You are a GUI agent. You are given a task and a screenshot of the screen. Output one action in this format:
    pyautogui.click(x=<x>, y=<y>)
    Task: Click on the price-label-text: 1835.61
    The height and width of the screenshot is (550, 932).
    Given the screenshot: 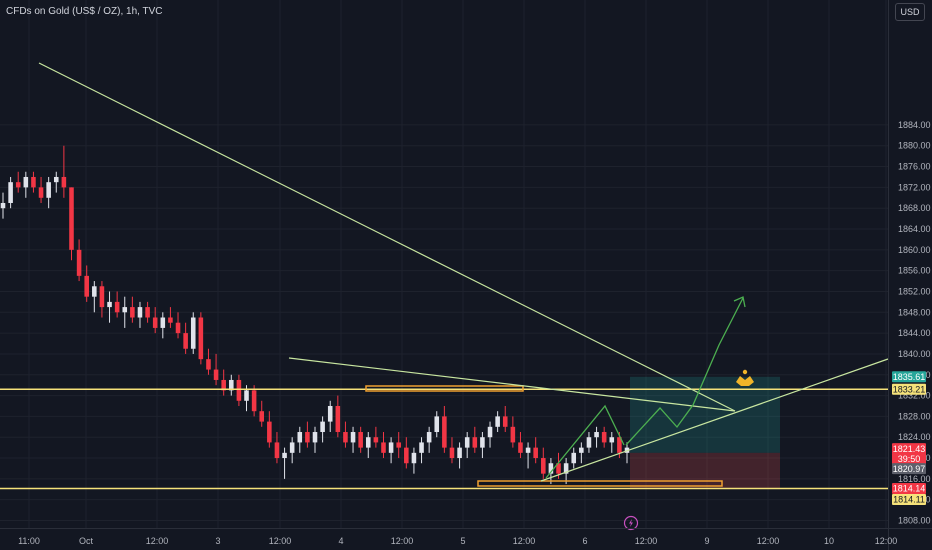 What is the action you would take?
    pyautogui.click(x=909, y=377)
    